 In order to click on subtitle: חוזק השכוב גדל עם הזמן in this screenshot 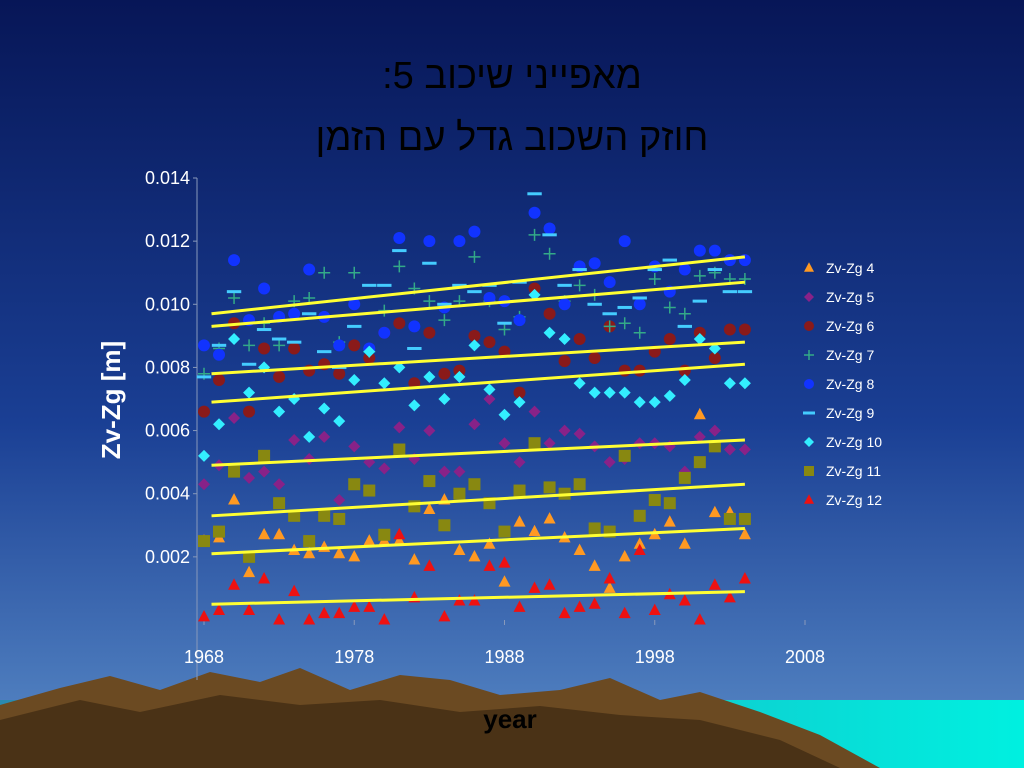, I will do `click(512, 138)`.